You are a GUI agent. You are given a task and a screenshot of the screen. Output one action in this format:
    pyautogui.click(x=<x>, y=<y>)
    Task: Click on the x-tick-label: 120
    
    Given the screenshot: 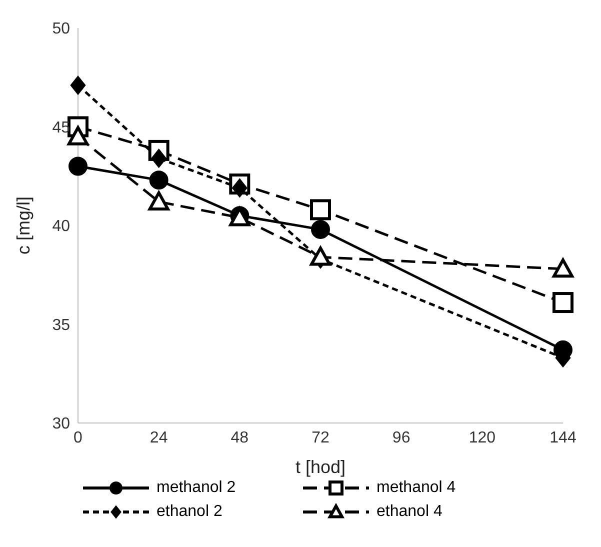 What is the action you would take?
    pyautogui.click(x=482, y=437)
    